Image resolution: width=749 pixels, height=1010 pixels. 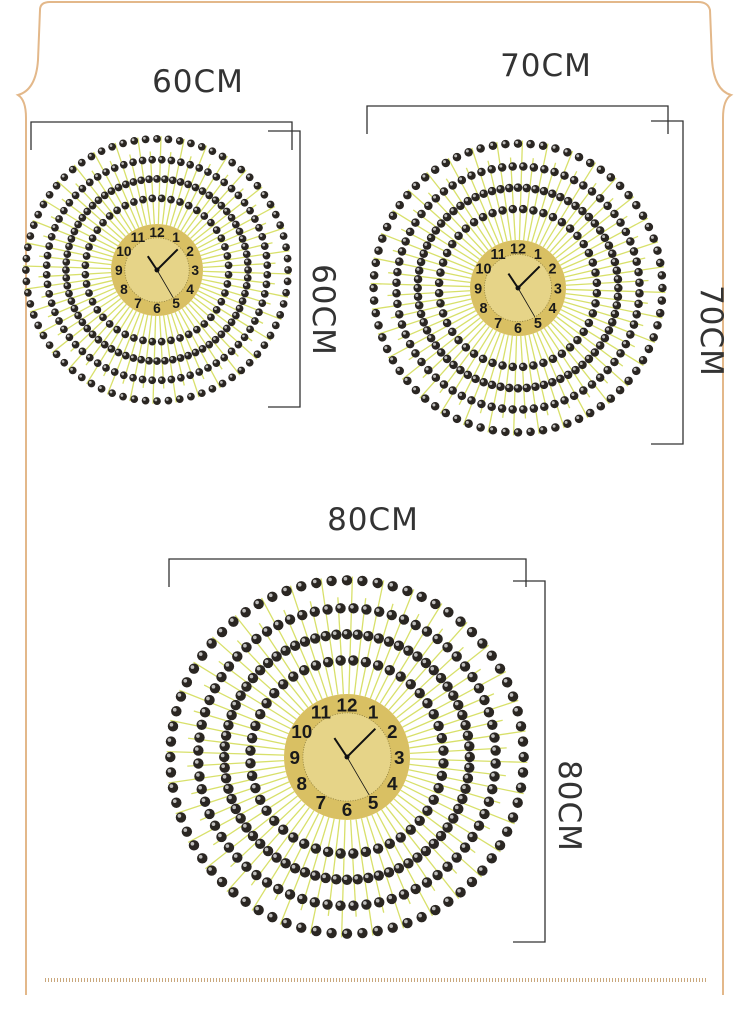 What do you see at coordinates (392, 784) in the screenshot?
I see `clock-numeral: 4` at bounding box center [392, 784].